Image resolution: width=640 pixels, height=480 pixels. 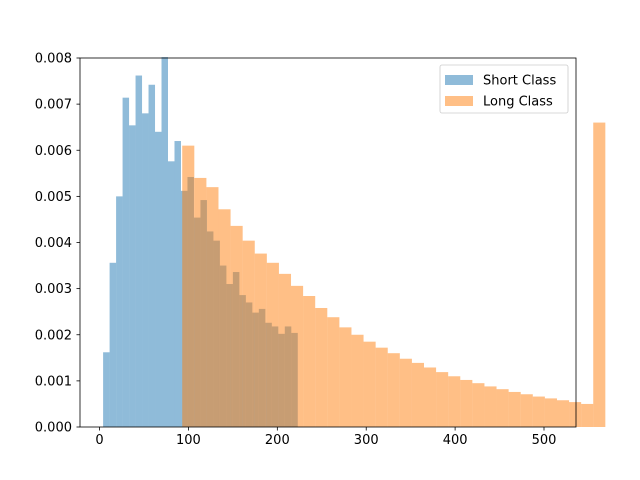 What do you see at coordinates (53, 381) in the screenshot?
I see `y-tick-label: 0.001` at bounding box center [53, 381].